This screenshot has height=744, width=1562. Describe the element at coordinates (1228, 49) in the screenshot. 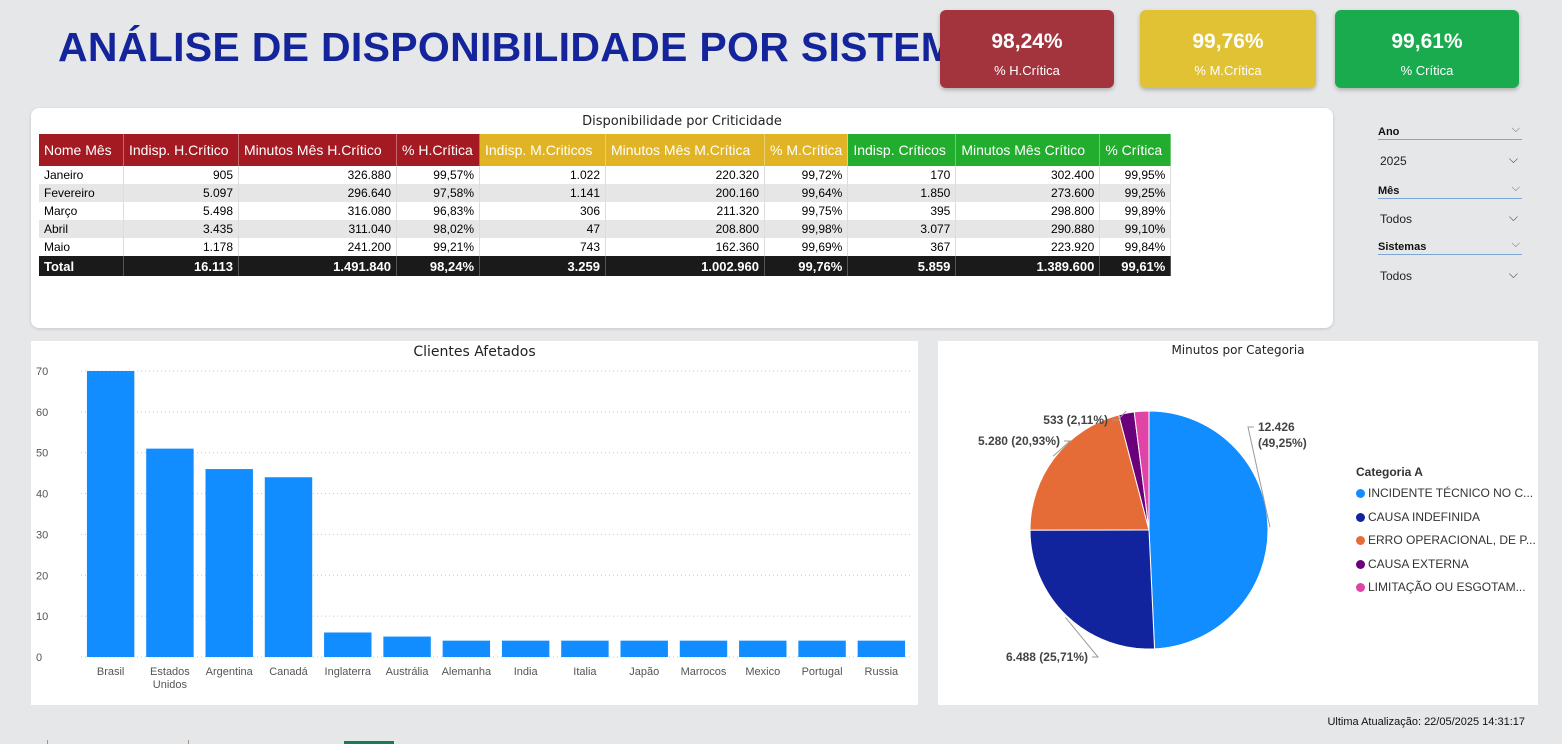

I see `kpi-card-m-critica: 99,76% % M.Crítica` at that location.